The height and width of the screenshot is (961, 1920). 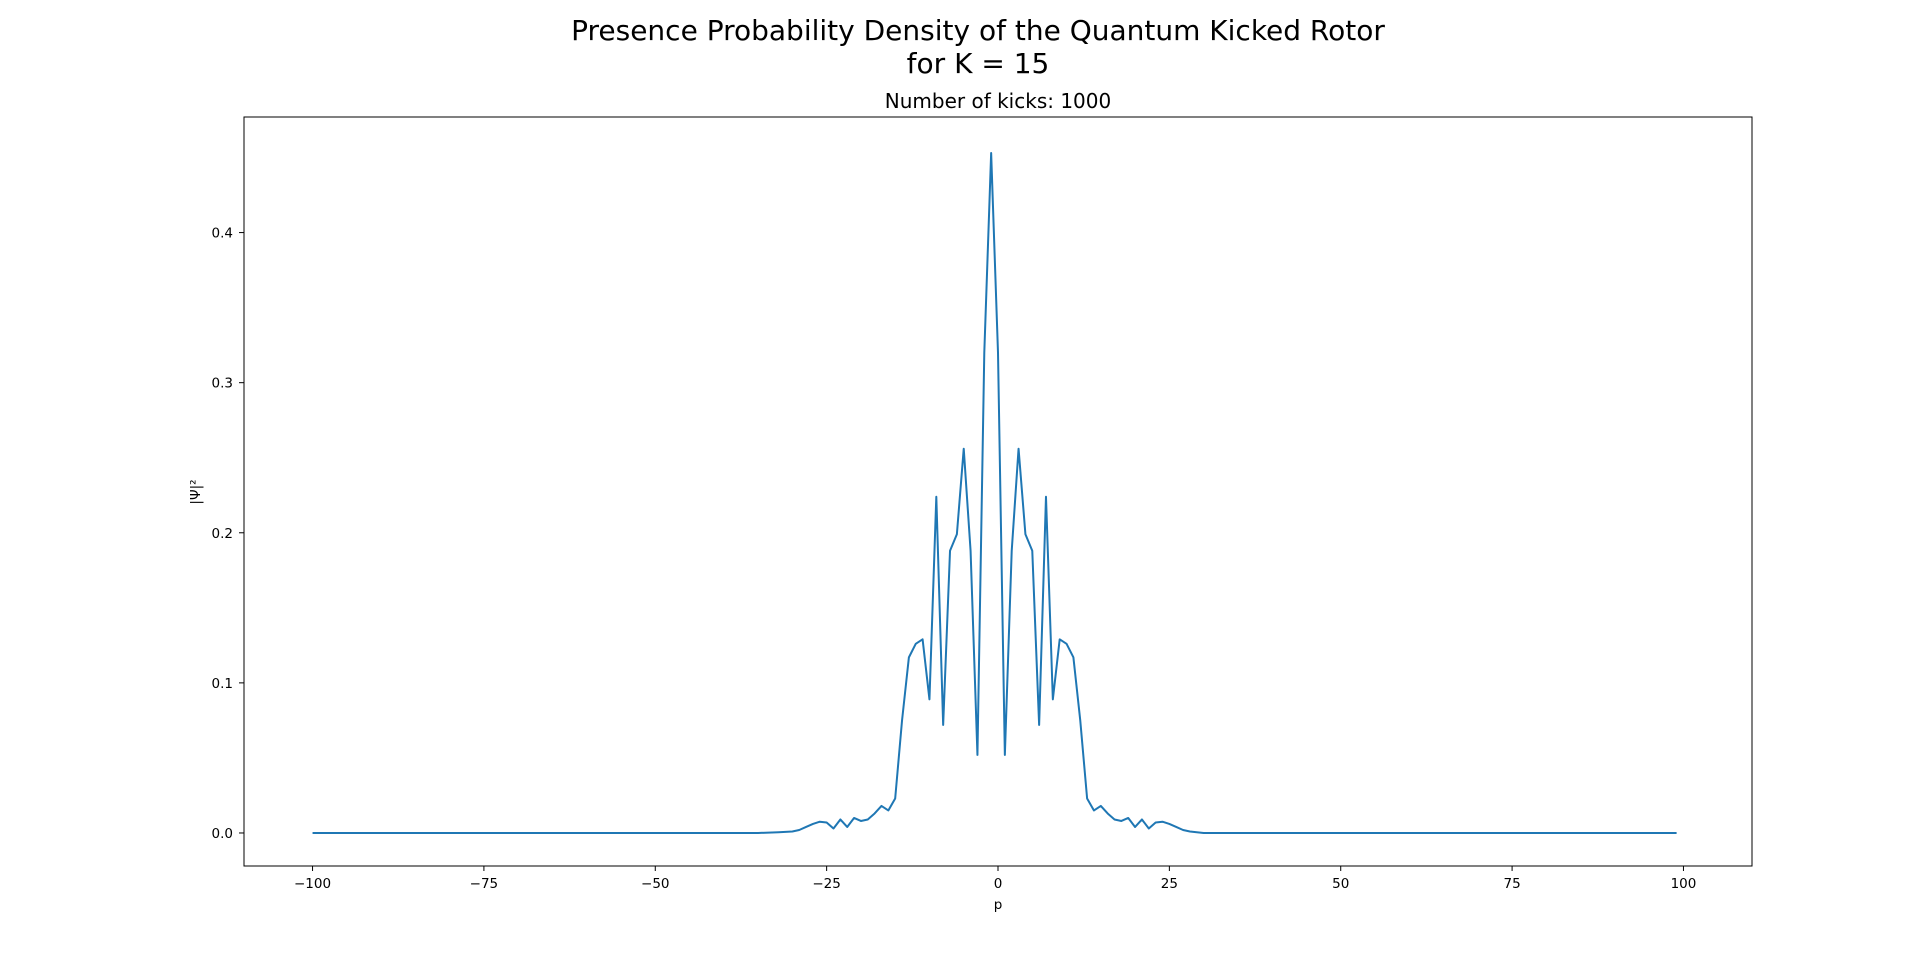 What do you see at coordinates (998, 905) in the screenshot?
I see `x-axis-label: p` at bounding box center [998, 905].